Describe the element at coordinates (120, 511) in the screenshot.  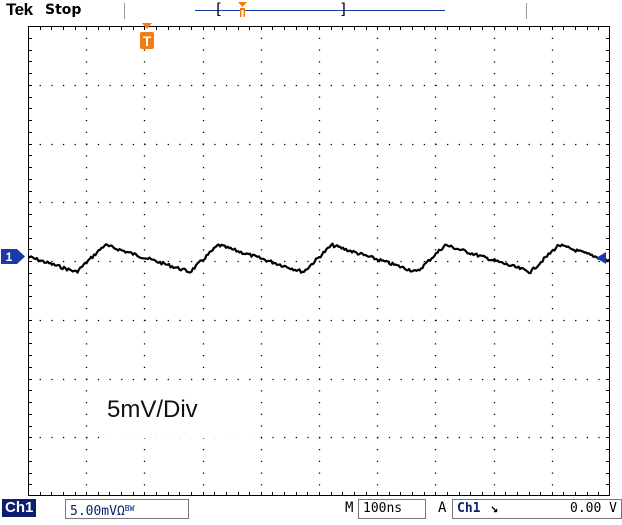
I see `coupling-icon: Ω` at that location.